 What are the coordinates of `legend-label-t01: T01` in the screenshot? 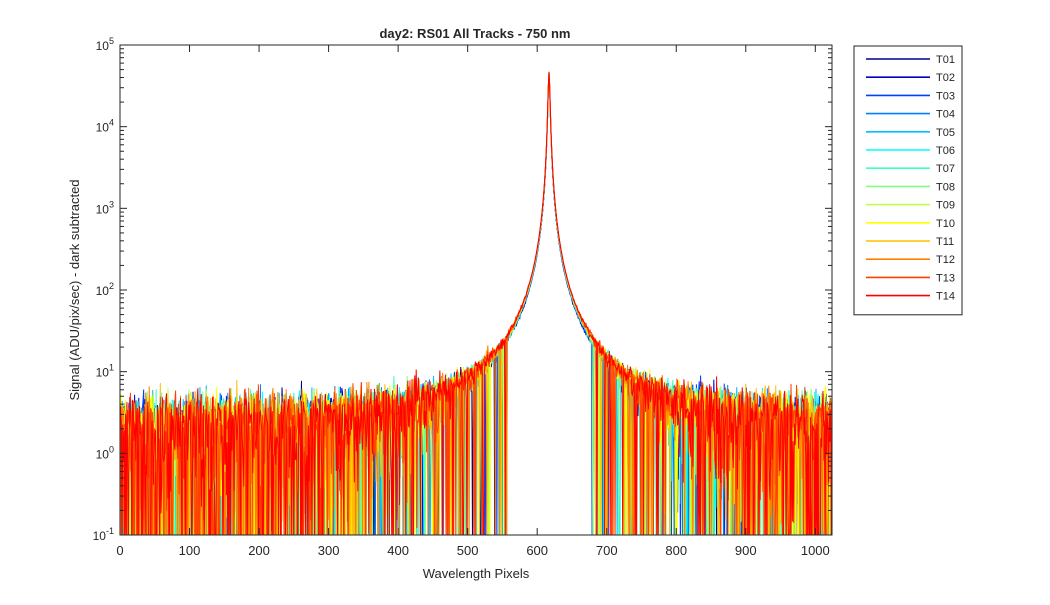 It's located at (945, 60).